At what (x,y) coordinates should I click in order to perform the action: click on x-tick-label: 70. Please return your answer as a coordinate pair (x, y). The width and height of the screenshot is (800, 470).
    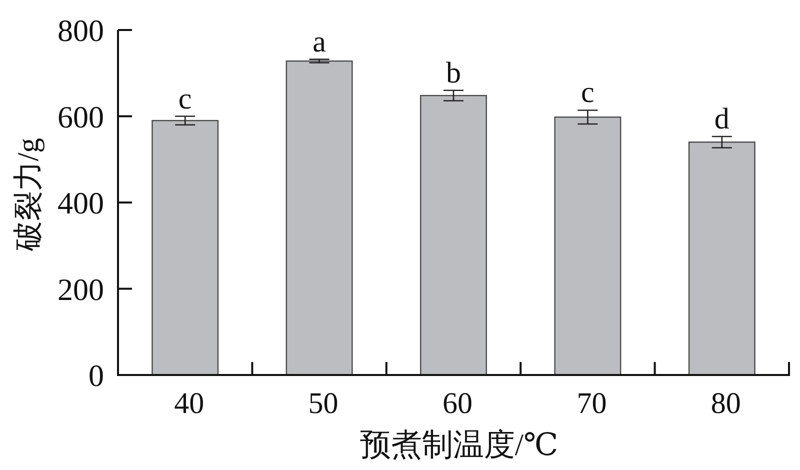
    Looking at the image, I should click on (591, 403).